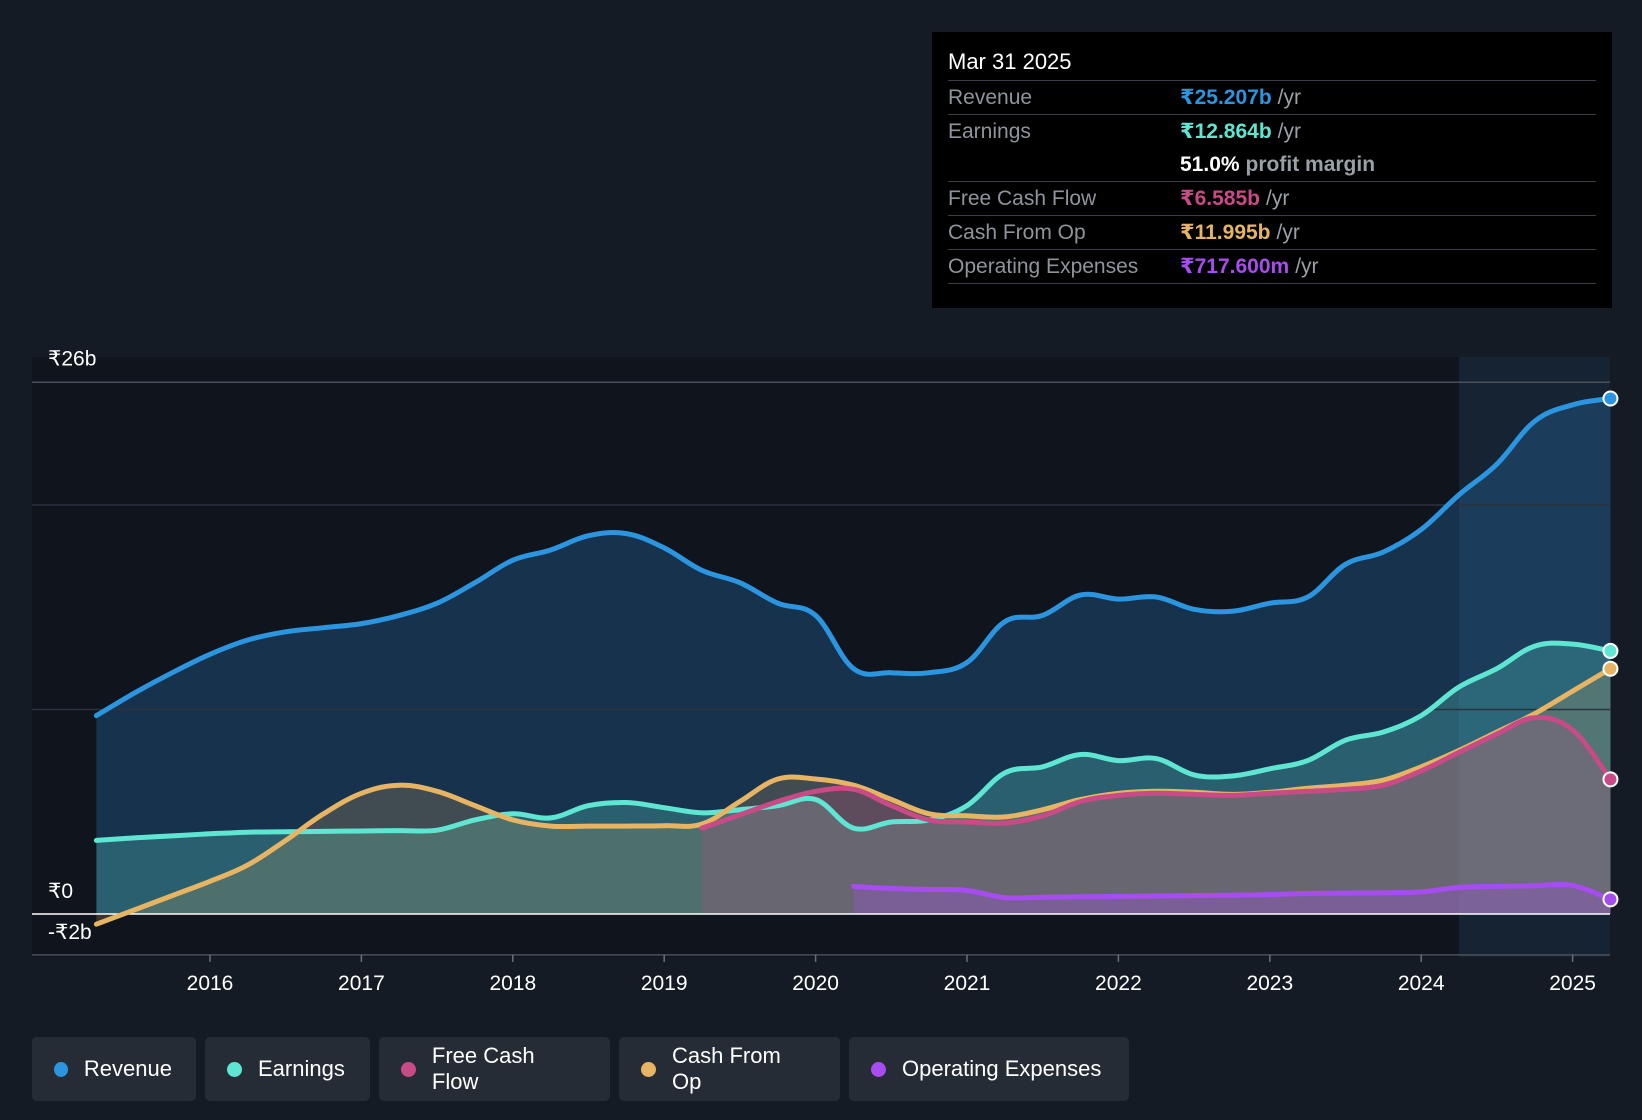 This screenshot has width=1642, height=1120. What do you see at coordinates (1220, 198) in the screenshot?
I see `tooltip-value: ₹6.585b` at bounding box center [1220, 198].